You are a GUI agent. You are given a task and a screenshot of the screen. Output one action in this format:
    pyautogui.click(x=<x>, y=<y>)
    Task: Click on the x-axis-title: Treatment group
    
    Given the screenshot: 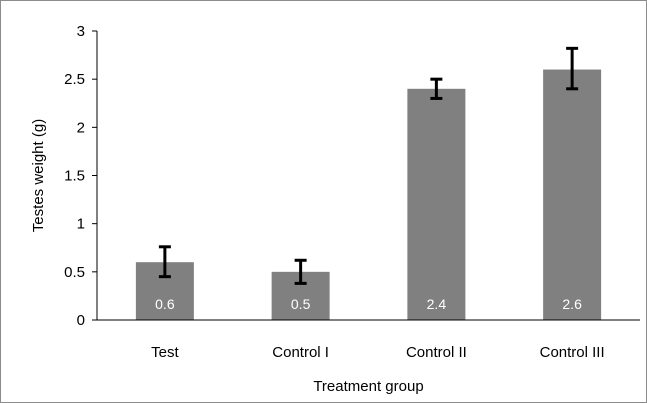 What is the action you would take?
    pyautogui.click(x=368, y=386)
    